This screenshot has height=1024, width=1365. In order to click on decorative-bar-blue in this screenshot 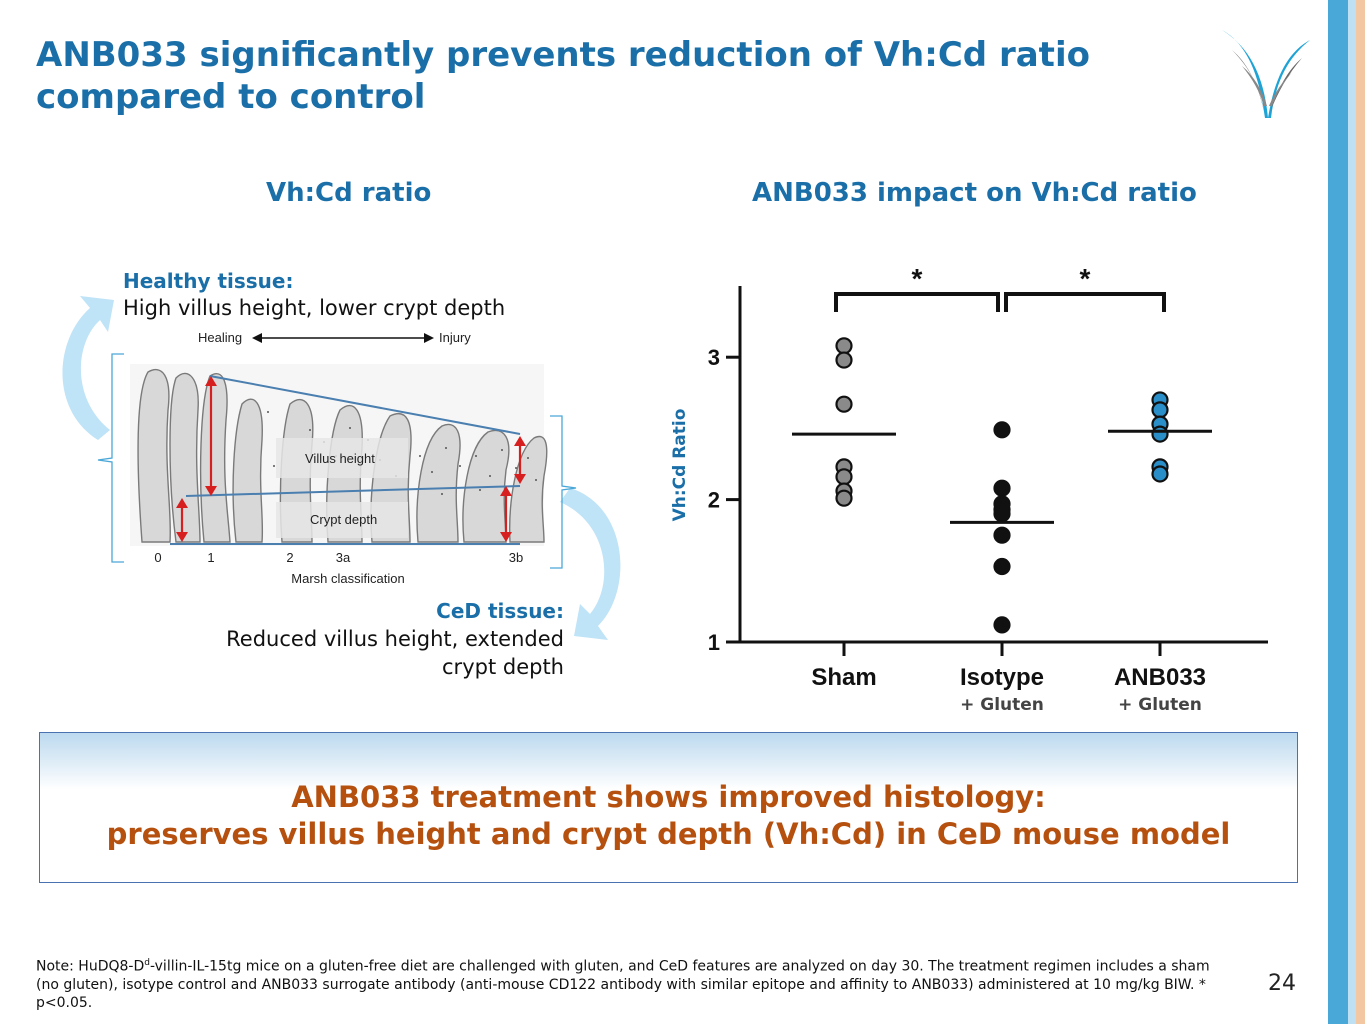, I will do `click(1338, 512)`.